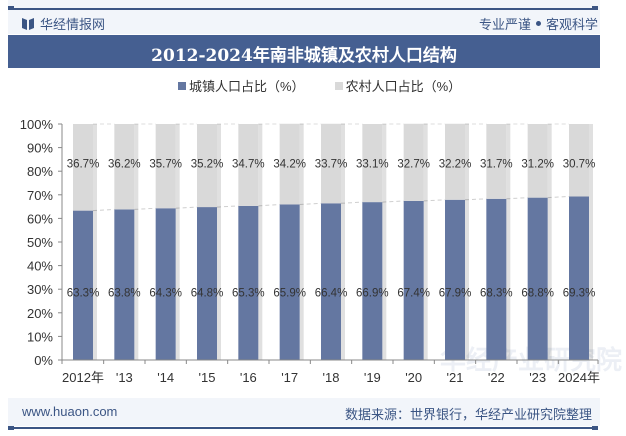  I want to click on brand-logo: 华经情报网, so click(63, 23).